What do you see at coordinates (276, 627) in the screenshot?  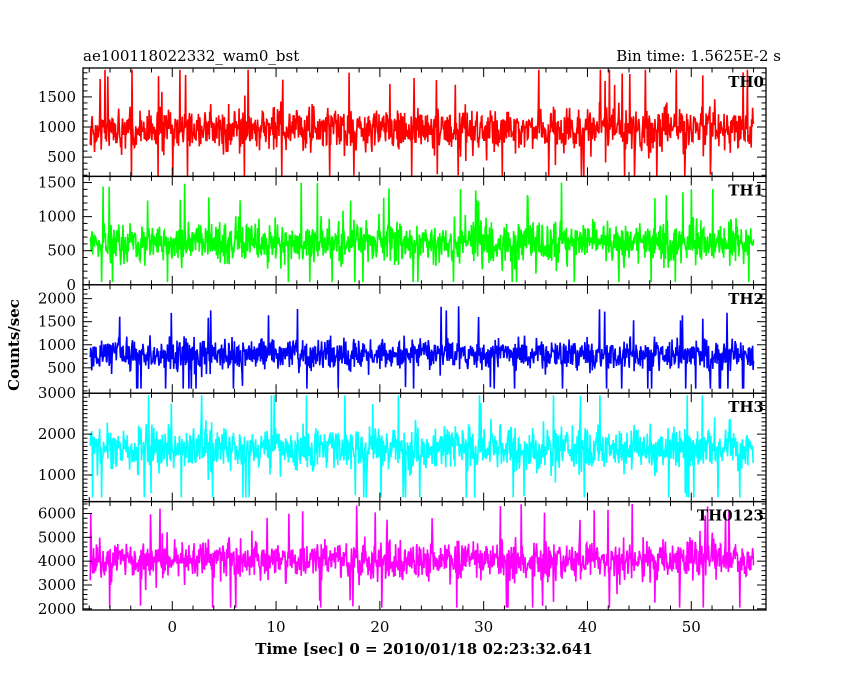 I see `x-tick-label: 10` at bounding box center [276, 627].